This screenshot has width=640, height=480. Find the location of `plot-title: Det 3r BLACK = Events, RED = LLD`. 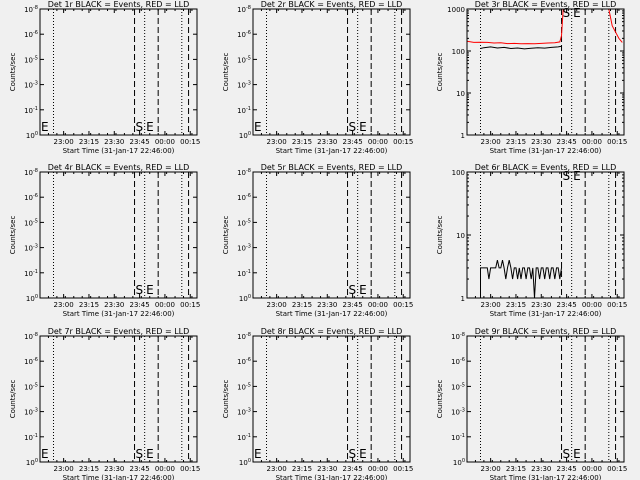

plot-title: Det 3r BLACK = Events, RED = LLD is located at coordinates (546, 4).